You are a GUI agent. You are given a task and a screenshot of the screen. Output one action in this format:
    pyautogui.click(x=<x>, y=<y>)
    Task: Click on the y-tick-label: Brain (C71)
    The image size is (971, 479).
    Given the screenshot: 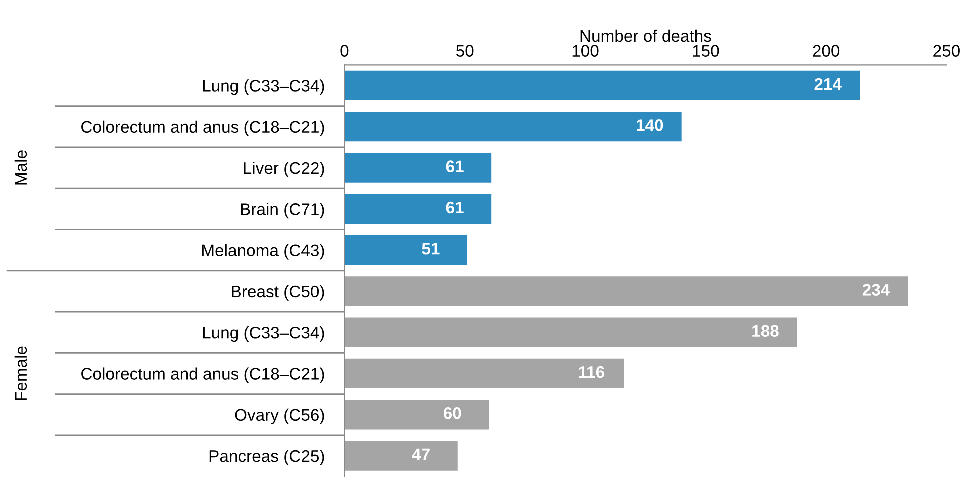 What is the action you would take?
    pyautogui.click(x=282, y=211)
    